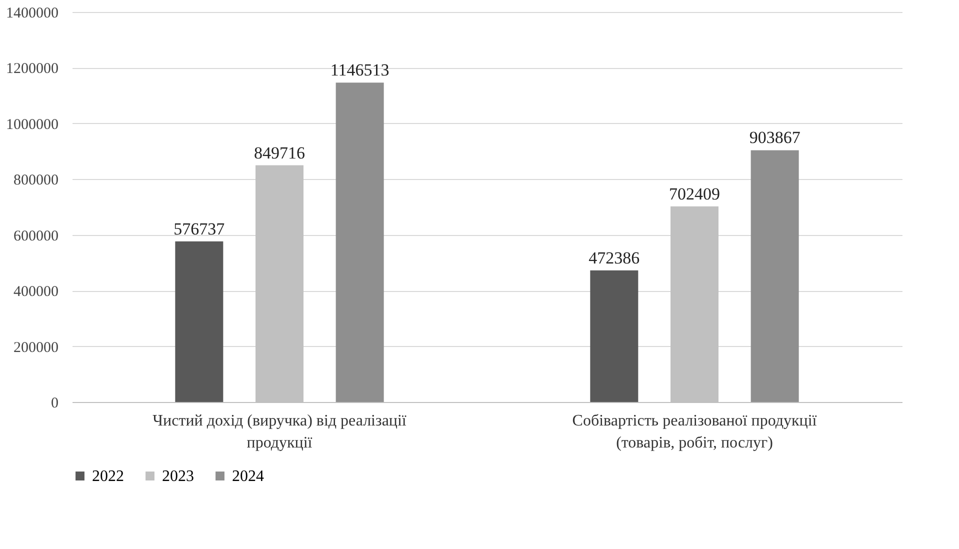 The height and width of the screenshot is (549, 959). I want to click on legend-label: 2024, so click(248, 476).